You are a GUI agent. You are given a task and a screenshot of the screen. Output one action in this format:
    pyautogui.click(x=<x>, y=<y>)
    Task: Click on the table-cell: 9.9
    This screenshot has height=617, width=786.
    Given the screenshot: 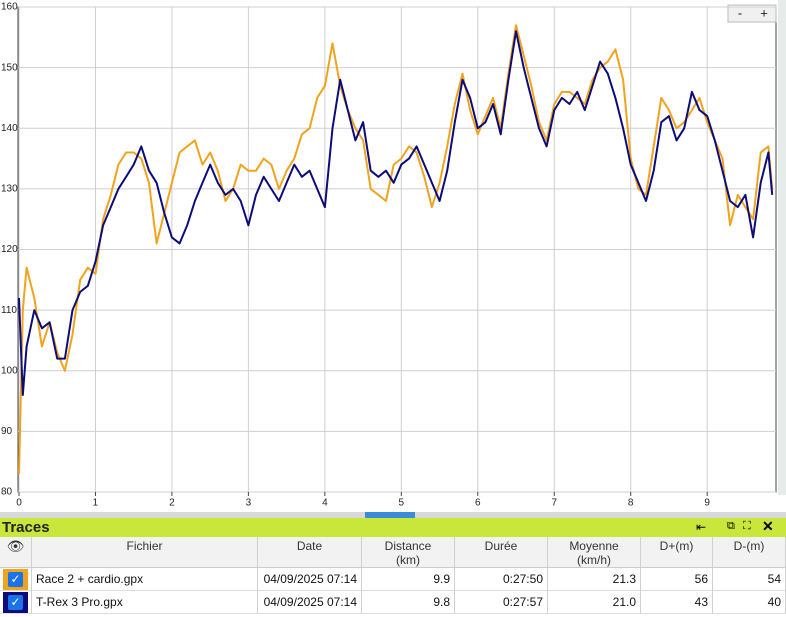 What is the action you would take?
    pyautogui.click(x=408, y=579)
    